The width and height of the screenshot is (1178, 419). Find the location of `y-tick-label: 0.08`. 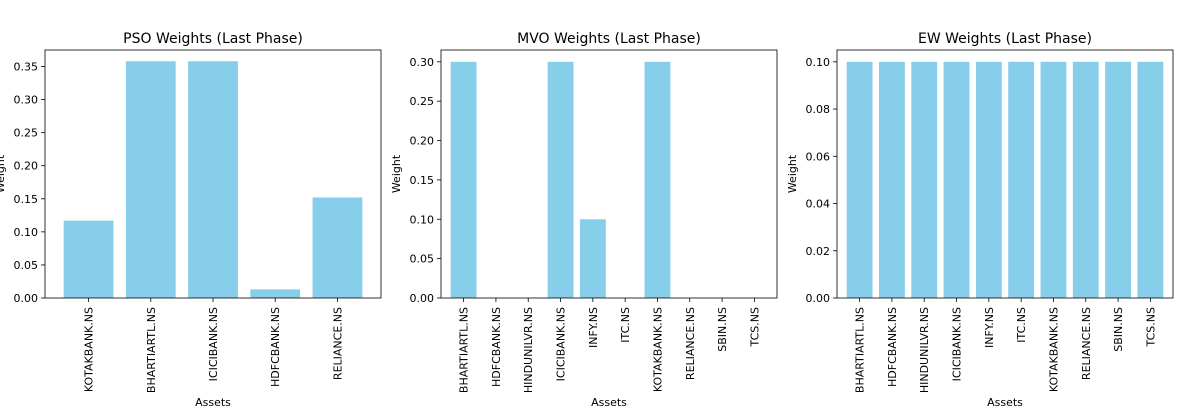

y-tick-label: 0.08 is located at coordinates (818, 109).